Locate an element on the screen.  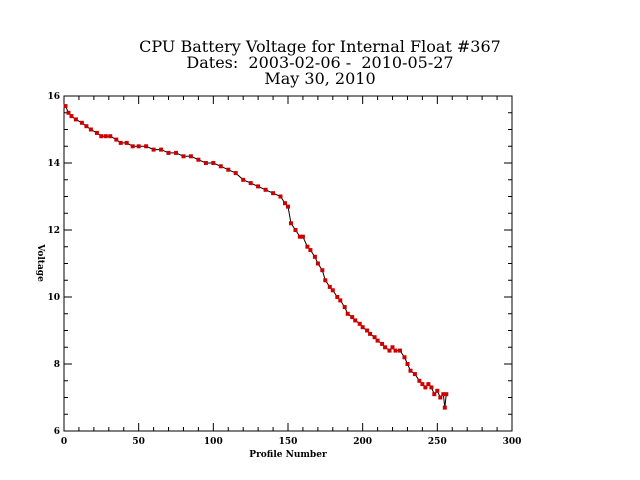
x-tick-label: 0 is located at coordinates (64, 442).